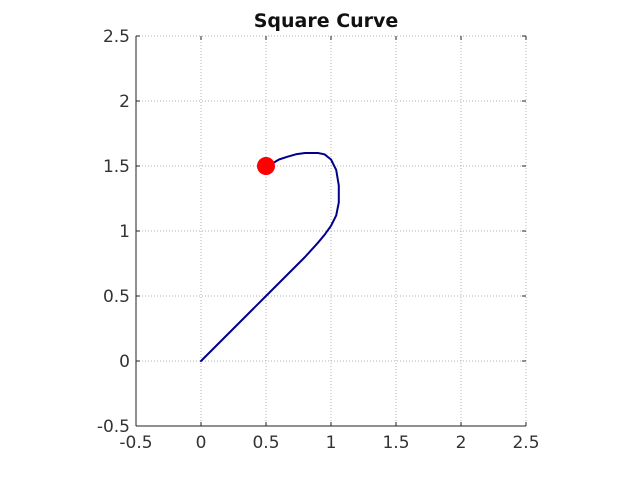 The width and height of the screenshot is (640, 480). I want to click on y-tick-label: 2, so click(124, 102).